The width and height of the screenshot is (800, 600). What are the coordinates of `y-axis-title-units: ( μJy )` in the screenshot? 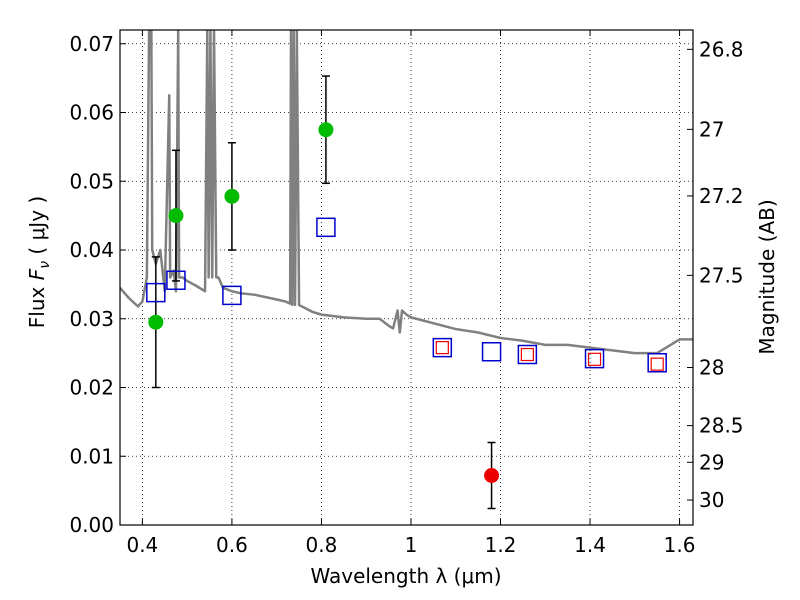 It's located at (37, 228).